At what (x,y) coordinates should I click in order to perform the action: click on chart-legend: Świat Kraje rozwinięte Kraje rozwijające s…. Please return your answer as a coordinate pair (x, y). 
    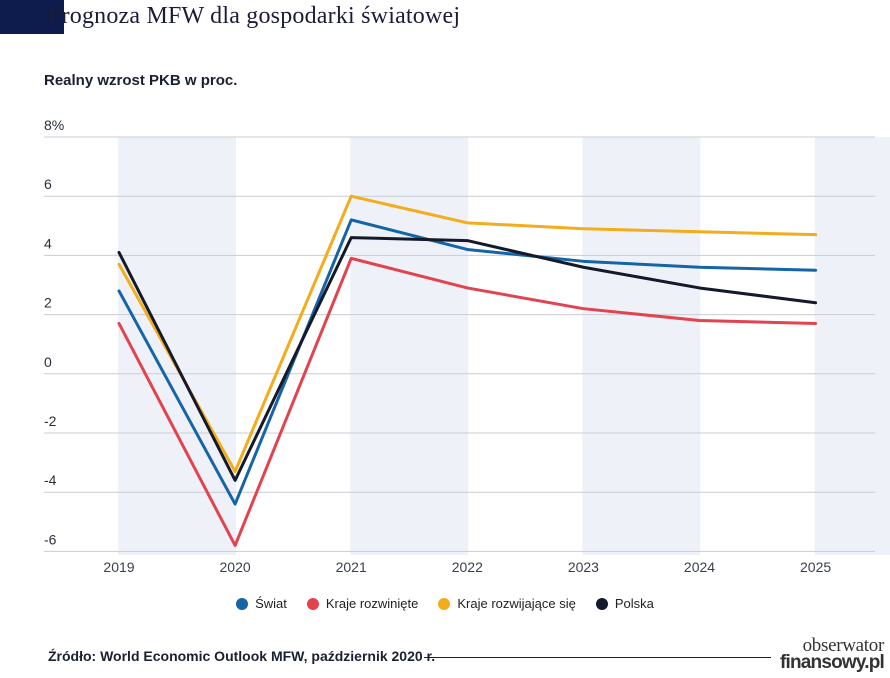
    Looking at the image, I should click on (445, 603).